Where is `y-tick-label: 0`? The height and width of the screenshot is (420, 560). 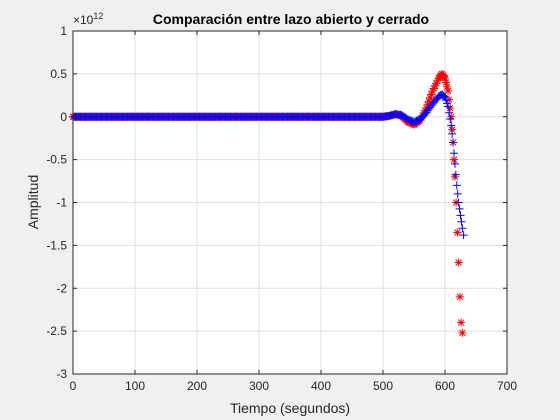 y-tick-label: 0 is located at coordinates (63, 117).